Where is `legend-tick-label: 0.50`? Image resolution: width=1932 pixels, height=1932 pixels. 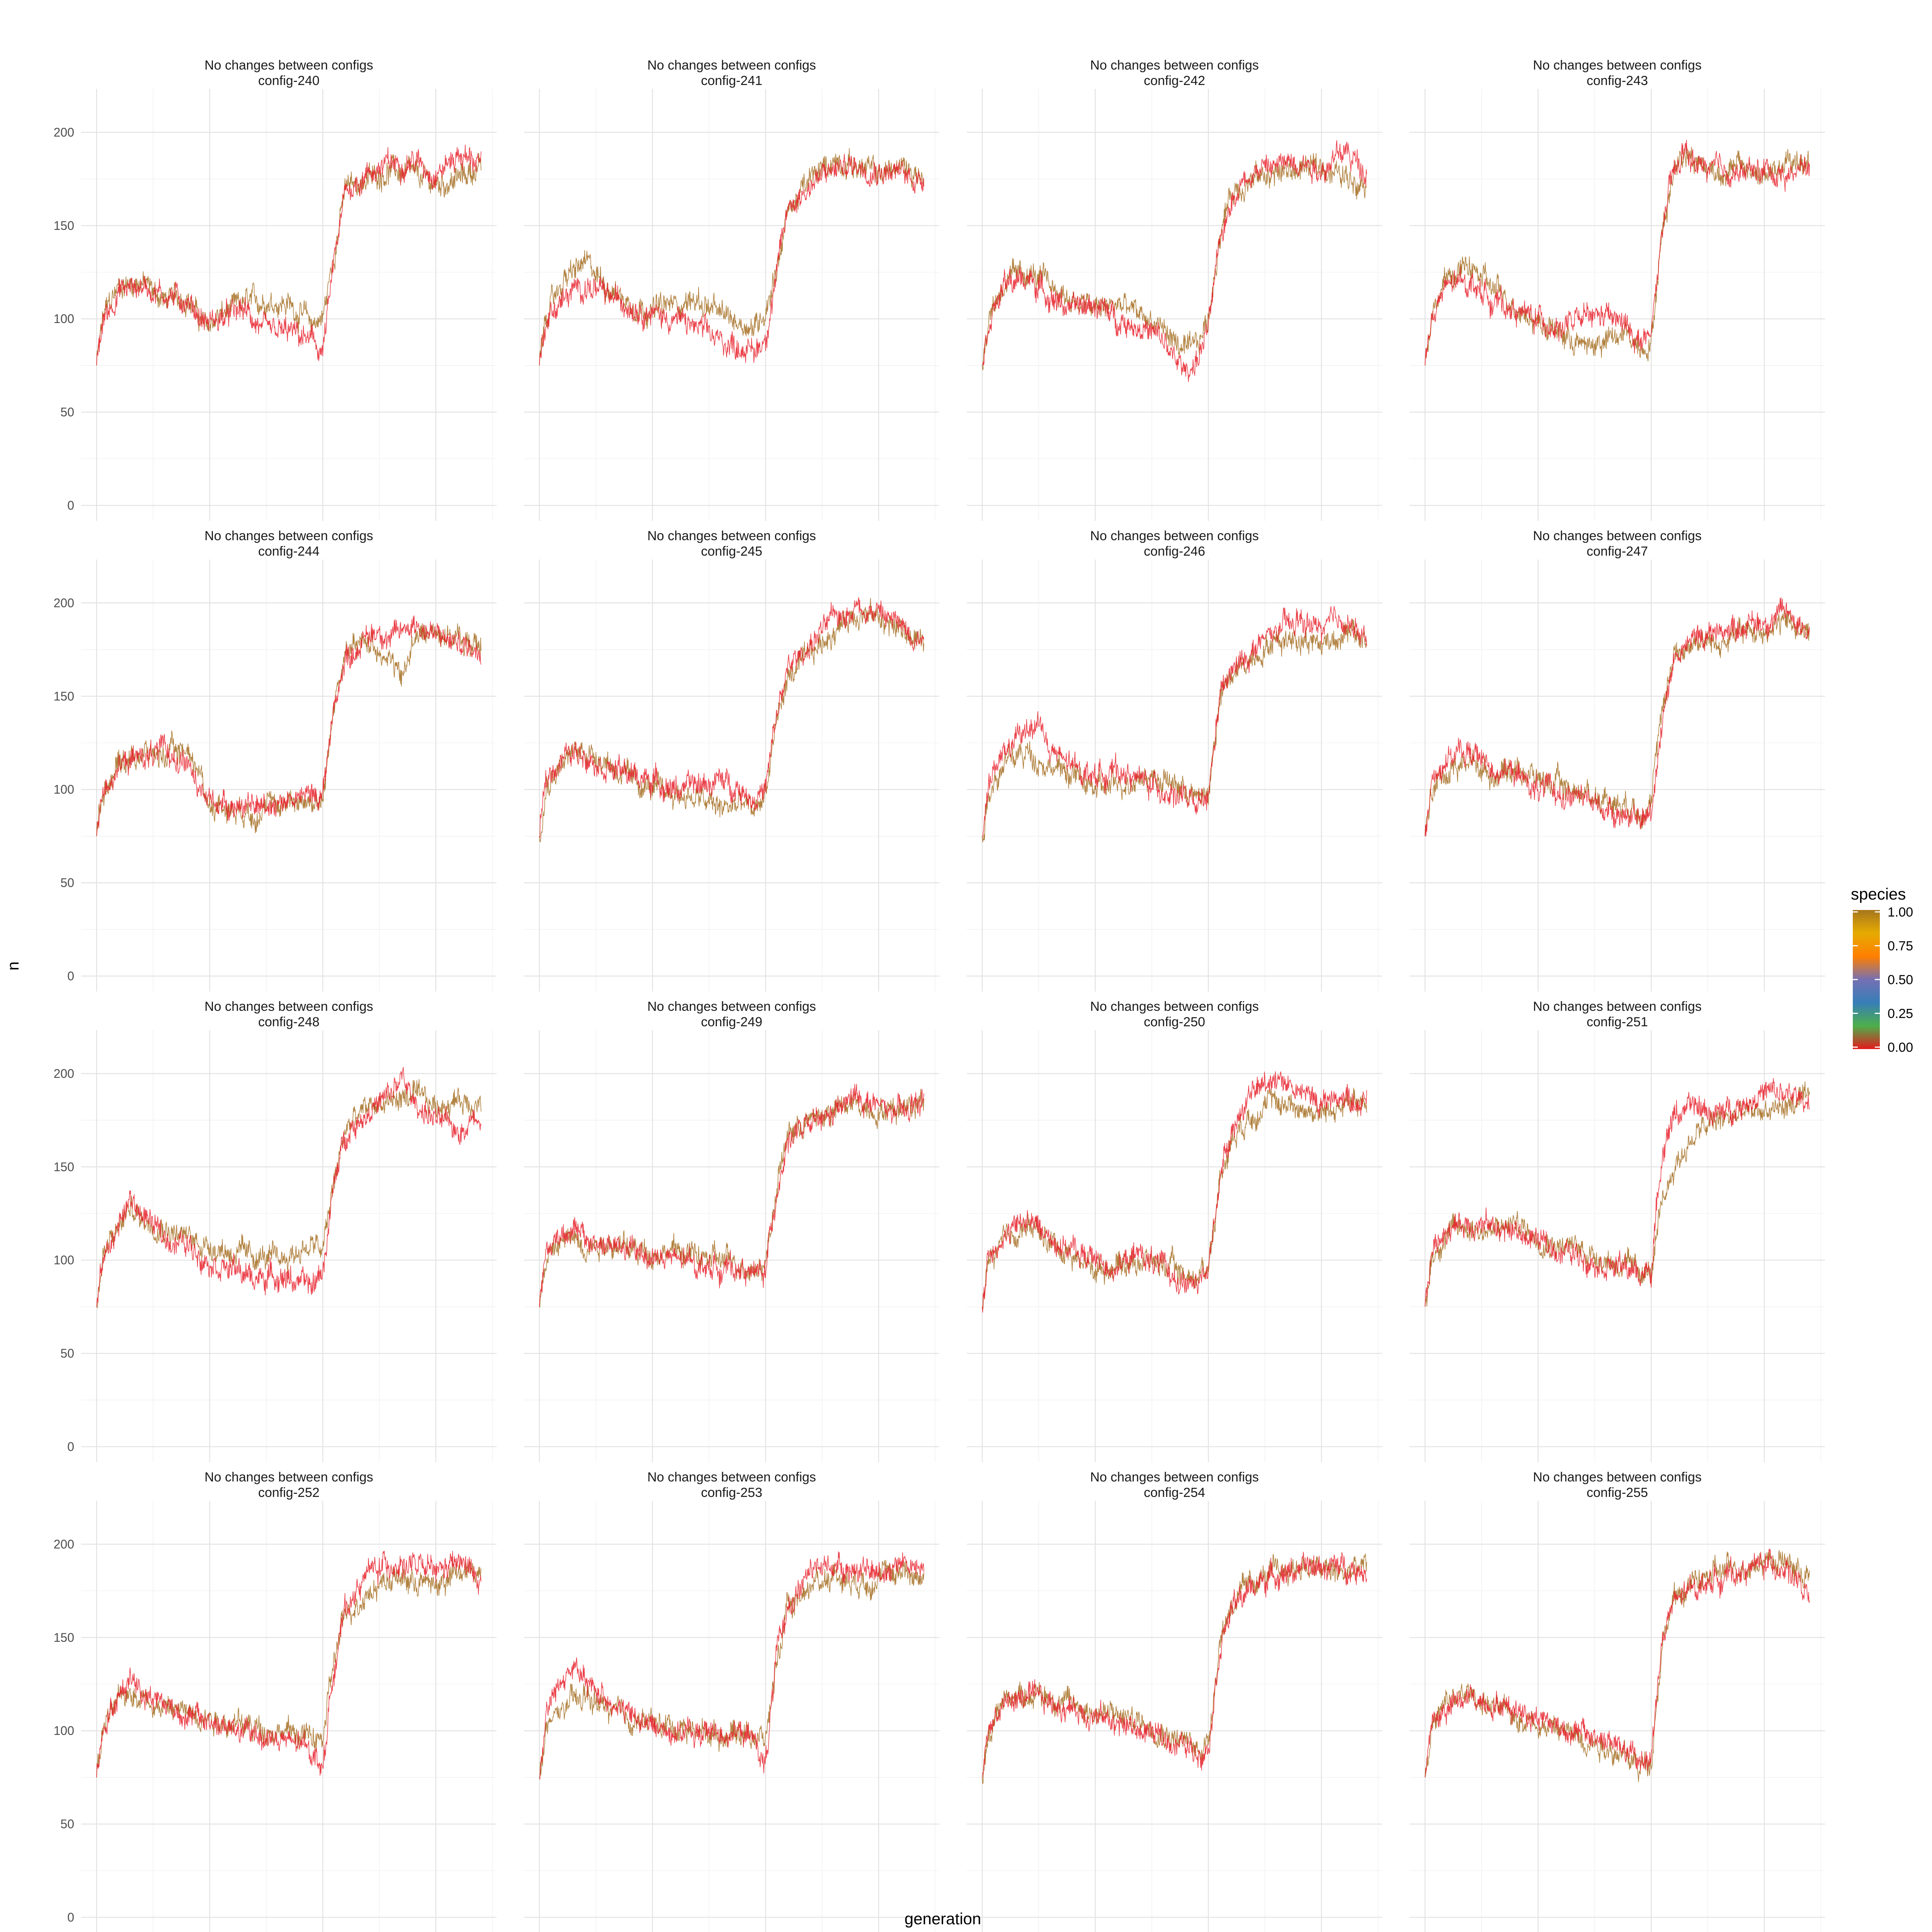
legend-tick-label: 0.50 is located at coordinates (1900, 980).